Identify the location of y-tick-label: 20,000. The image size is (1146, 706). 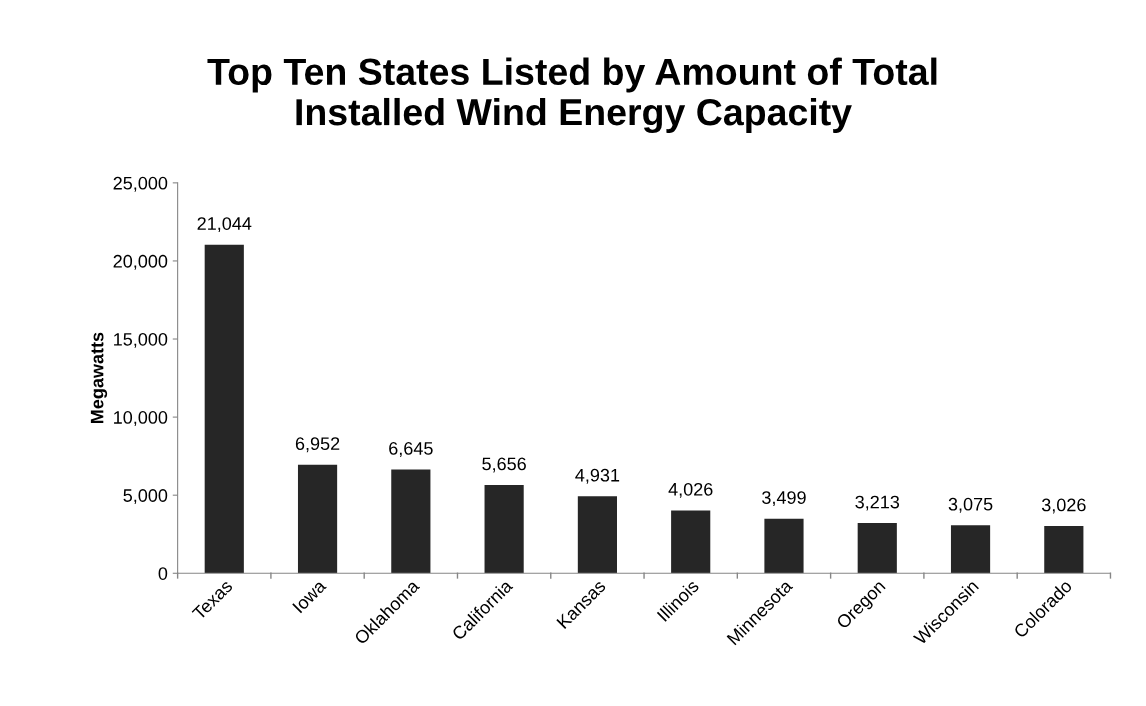
(140, 262).